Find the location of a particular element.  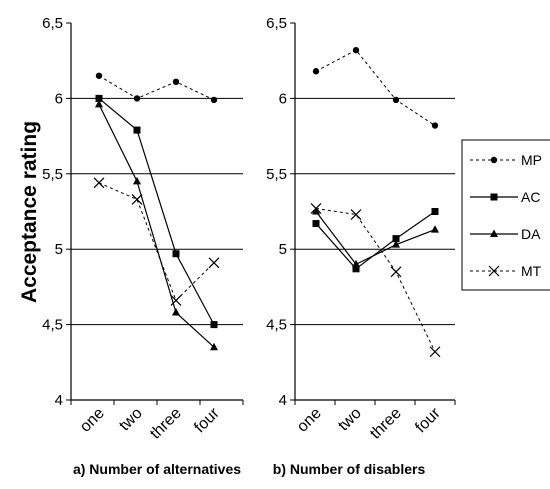

legend-marker-ac is located at coordinates (494, 197).